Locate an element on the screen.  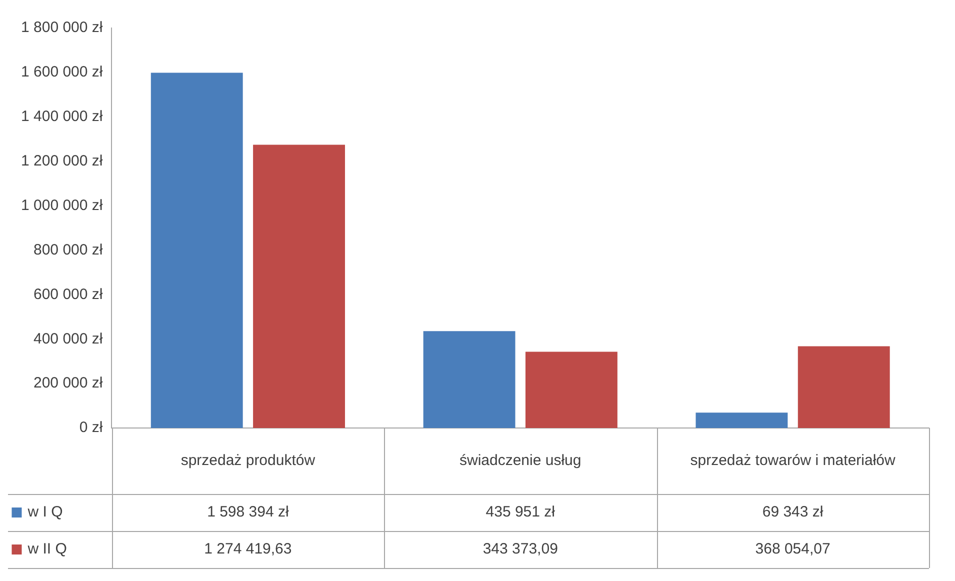
data-label: 343 373,09 is located at coordinates (520, 549).